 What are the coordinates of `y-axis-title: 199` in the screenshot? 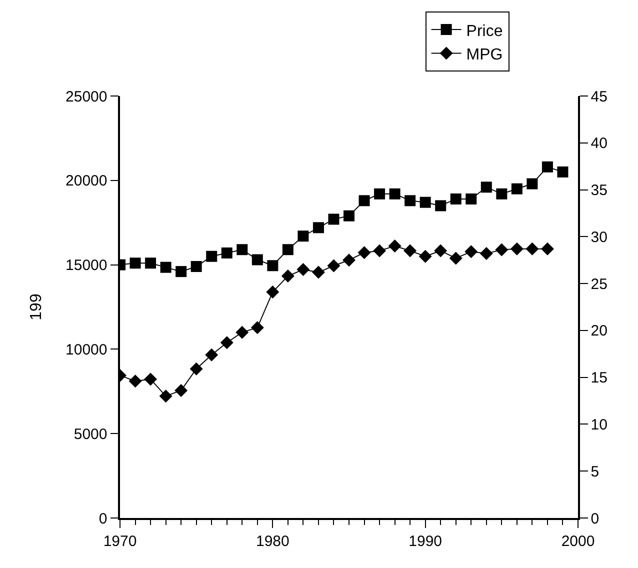 It's located at (36, 307).